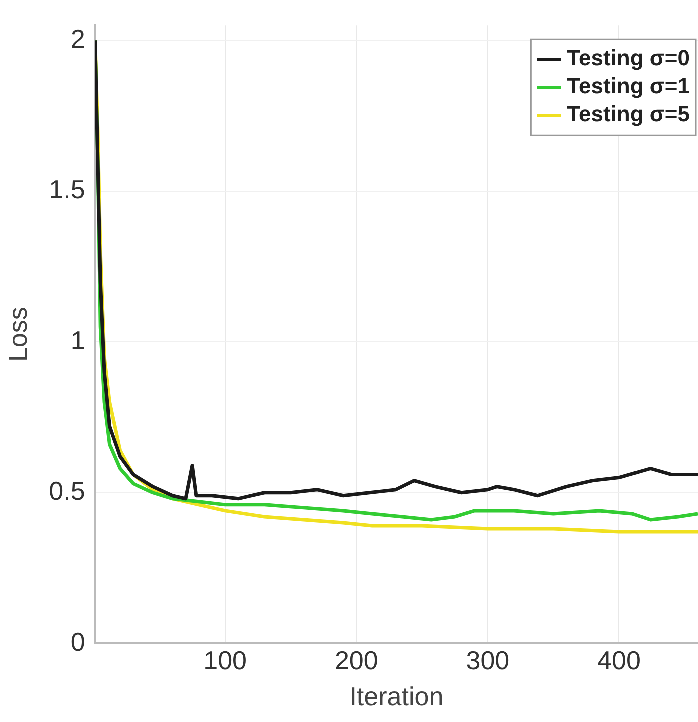 The image size is (698, 722). What do you see at coordinates (488, 660) in the screenshot?
I see `x-tick-label: 300` at bounding box center [488, 660].